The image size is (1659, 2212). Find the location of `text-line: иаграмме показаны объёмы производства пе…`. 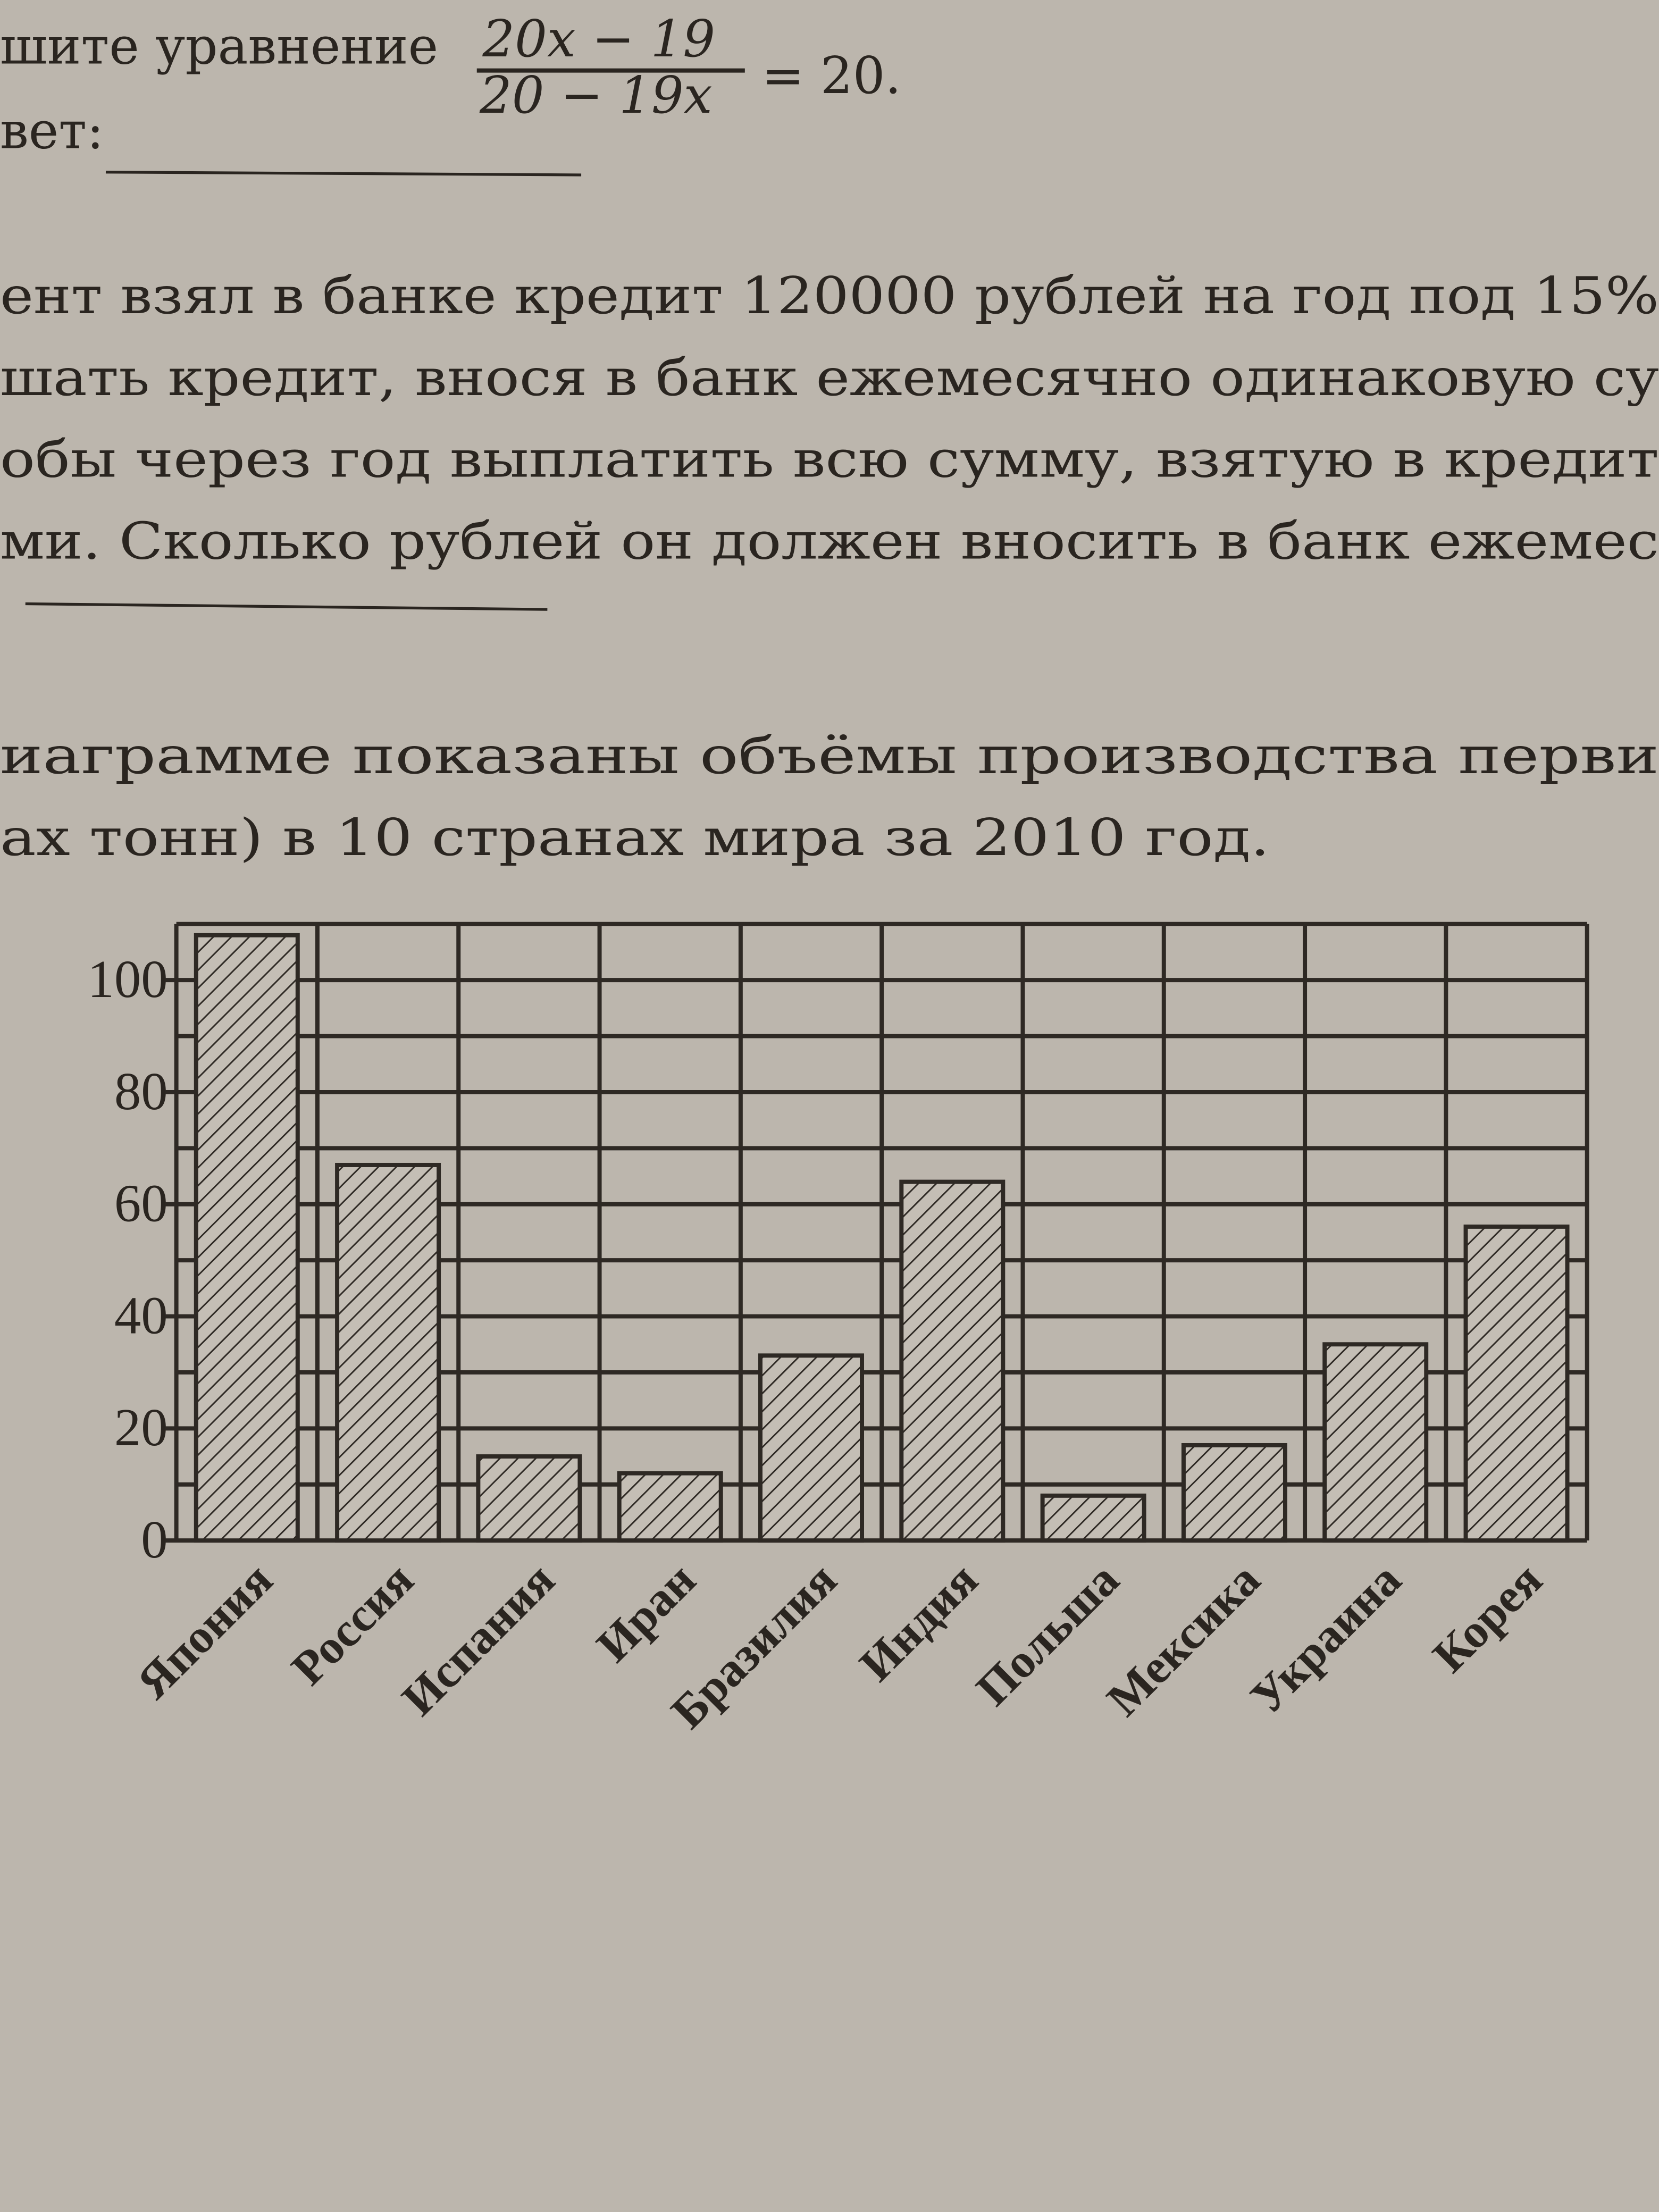

text-line: иаграмме показаны объёмы производства пе… is located at coordinates (829, 755).